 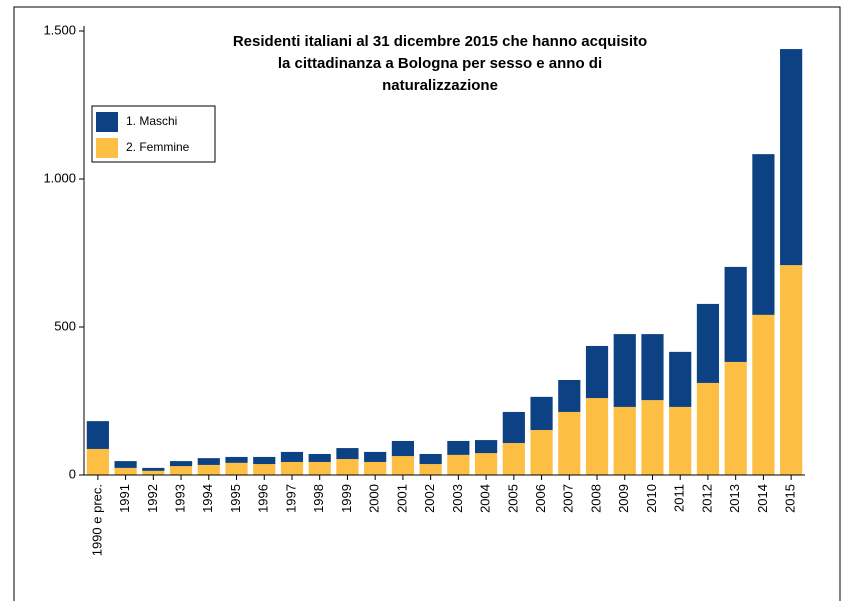 I want to click on x-tick-label: 1996, so click(x=263, y=498).